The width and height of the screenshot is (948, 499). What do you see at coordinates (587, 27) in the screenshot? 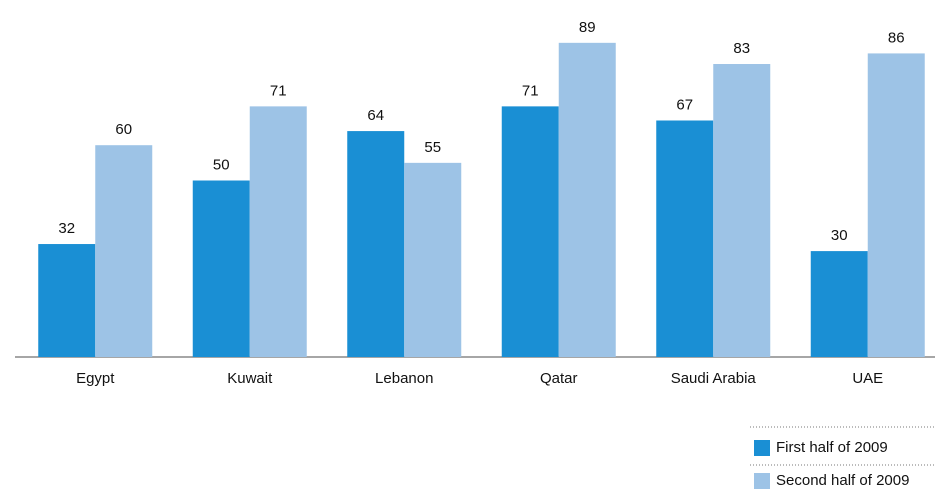
I see `value-label: 89` at bounding box center [587, 27].